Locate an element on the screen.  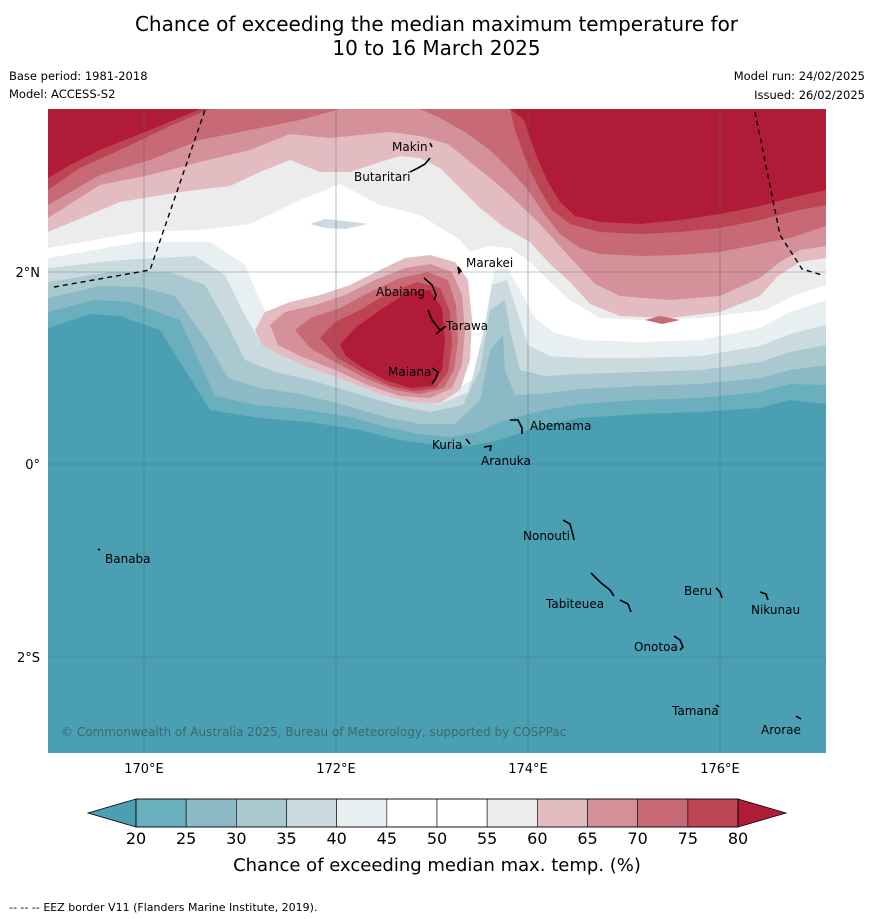
colorbar-frame is located at coordinates (437, 813).